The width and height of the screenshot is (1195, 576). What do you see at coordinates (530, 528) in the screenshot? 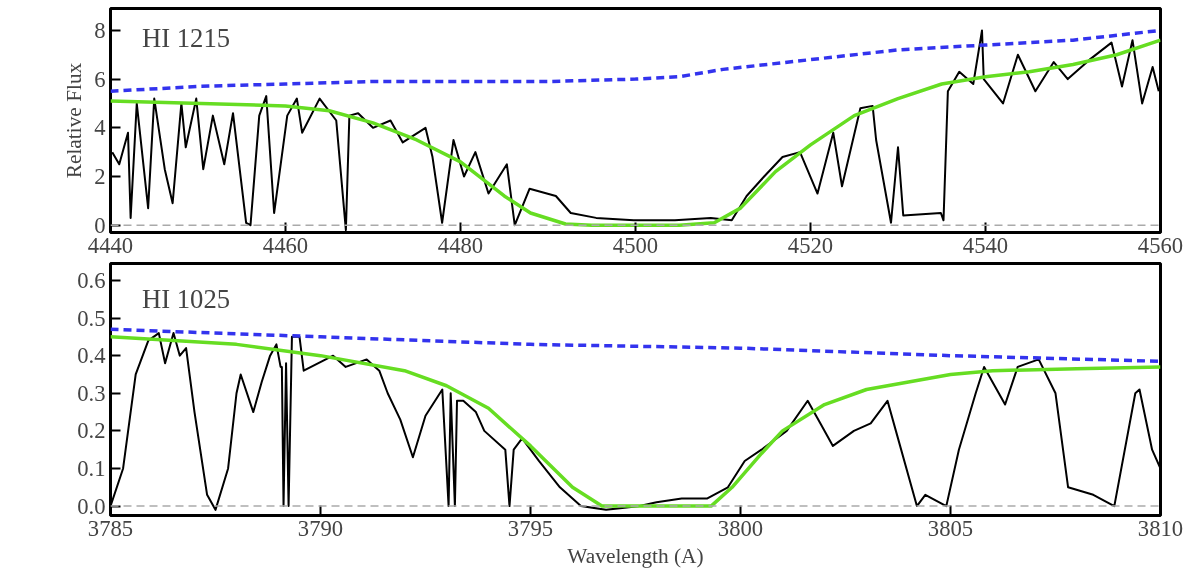
I see `x-tick-label: 3795` at bounding box center [530, 528].